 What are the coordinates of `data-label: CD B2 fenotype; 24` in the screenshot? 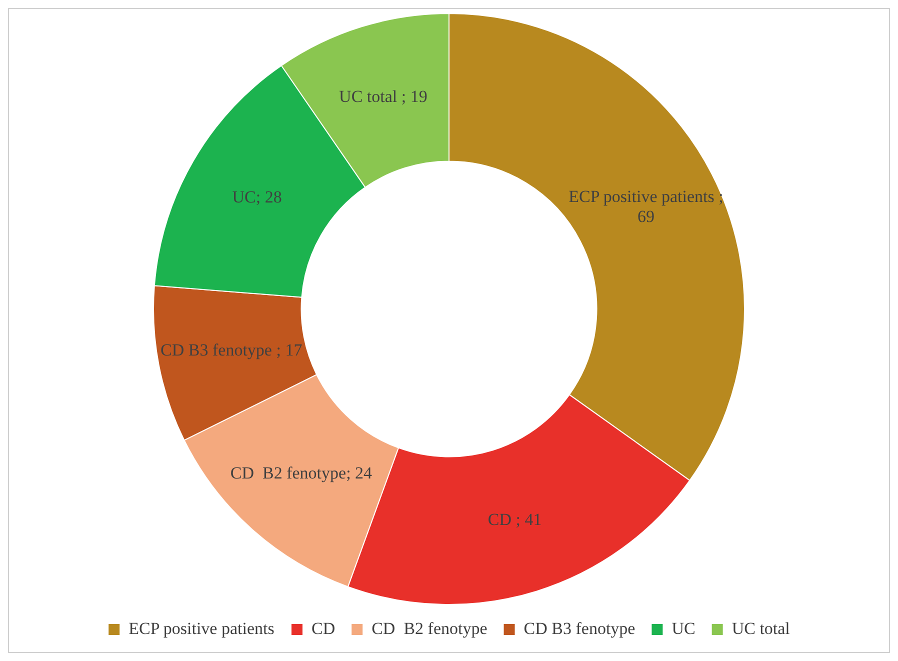 It's located at (301, 473).